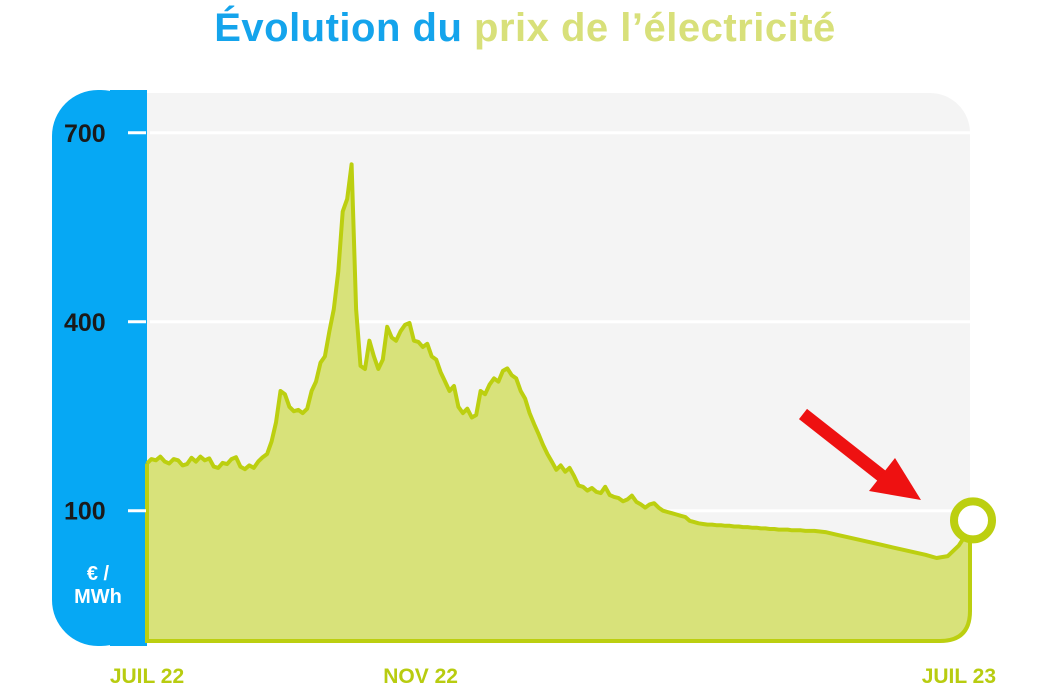 The width and height of the screenshot is (1050, 700). Describe the element at coordinates (959, 676) in the screenshot. I see `x-tick-label-2: JUIL 23` at that location.